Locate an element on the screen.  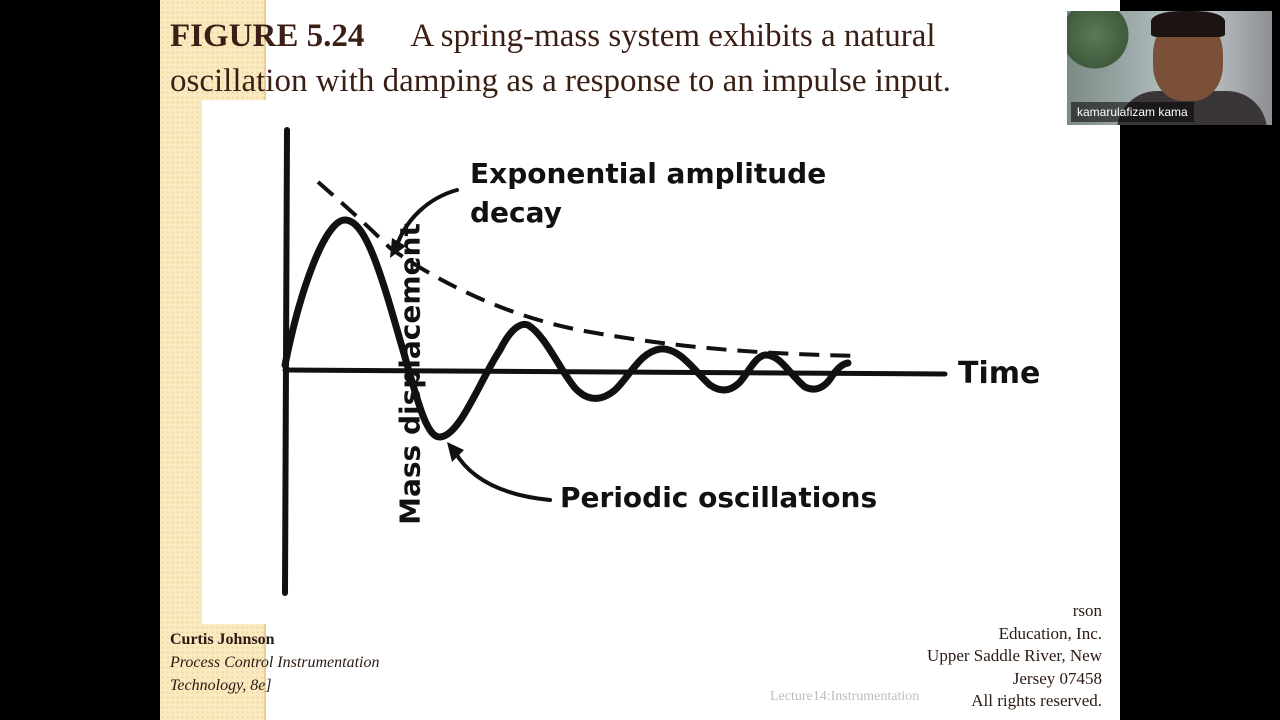
publisher-line-5: All rights reserved. is located at coordinates (1036, 700).